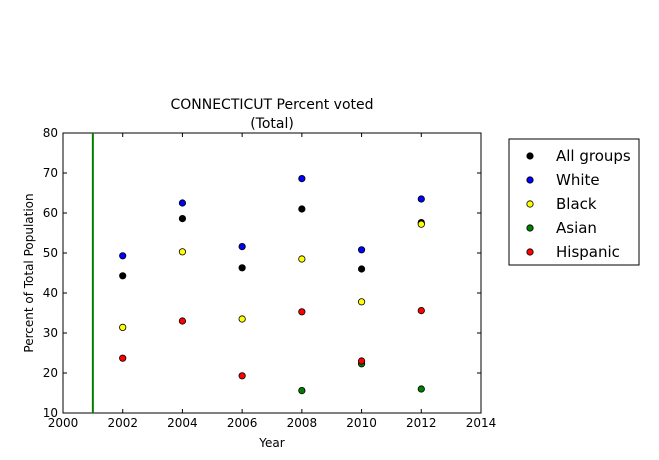 The width and height of the screenshot is (659, 460). What do you see at coordinates (272, 242) in the screenshot?
I see `series-all-groups` at bounding box center [272, 242].